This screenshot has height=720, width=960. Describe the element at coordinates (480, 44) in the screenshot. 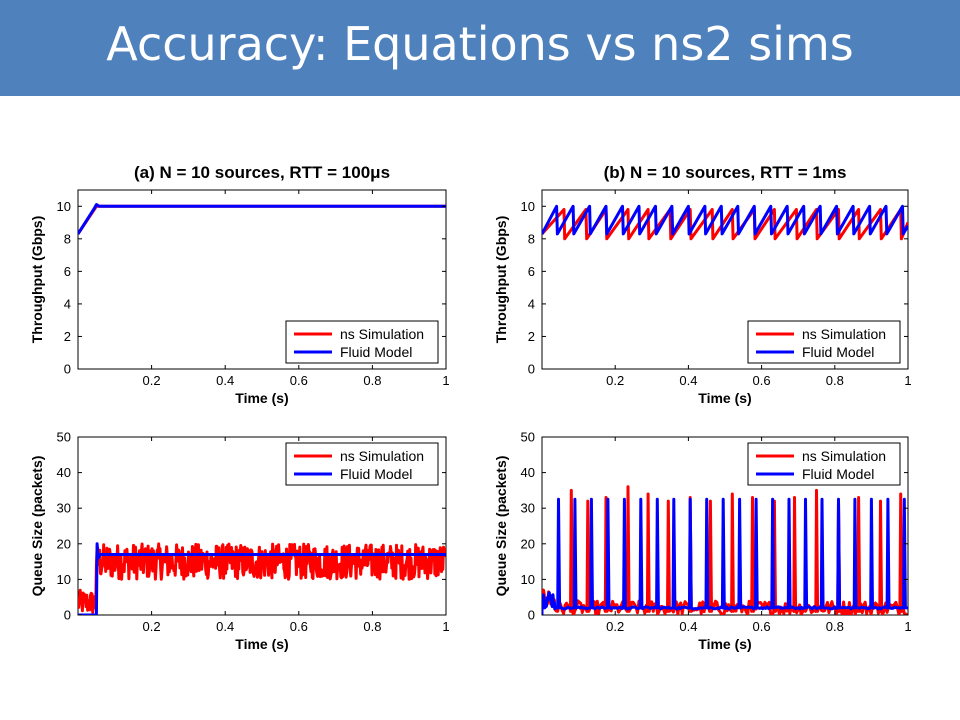

I see `slide-title: Accuracy: Equations vs ns2 sims` at that location.